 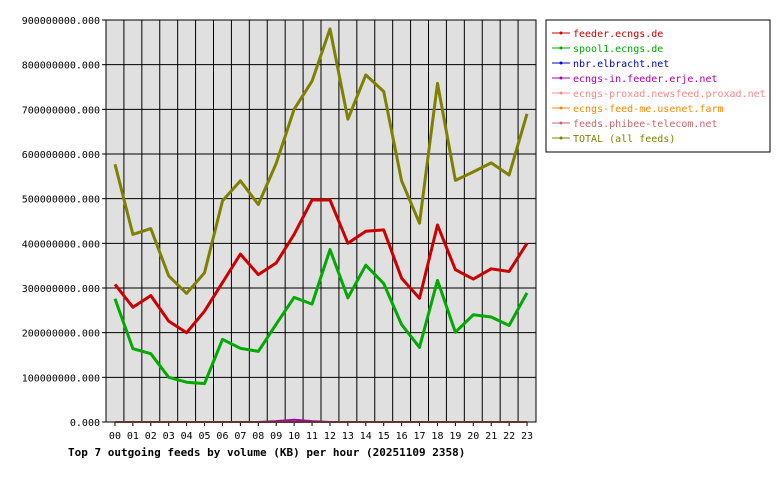 I want to click on y-tick-label: 300000000.000, so click(x=61, y=289).